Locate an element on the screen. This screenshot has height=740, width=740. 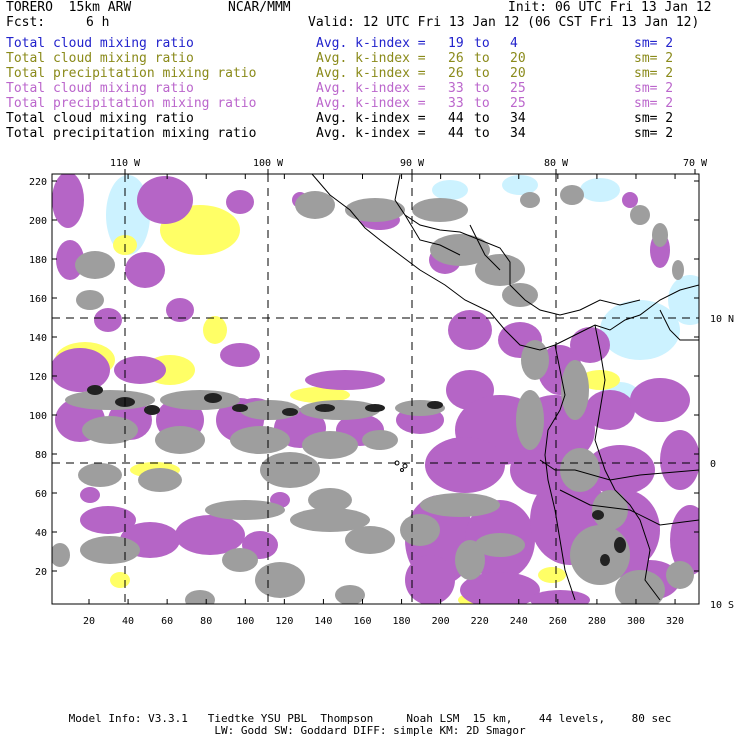
forecast-label: Fcst: is located at coordinates (26, 22).